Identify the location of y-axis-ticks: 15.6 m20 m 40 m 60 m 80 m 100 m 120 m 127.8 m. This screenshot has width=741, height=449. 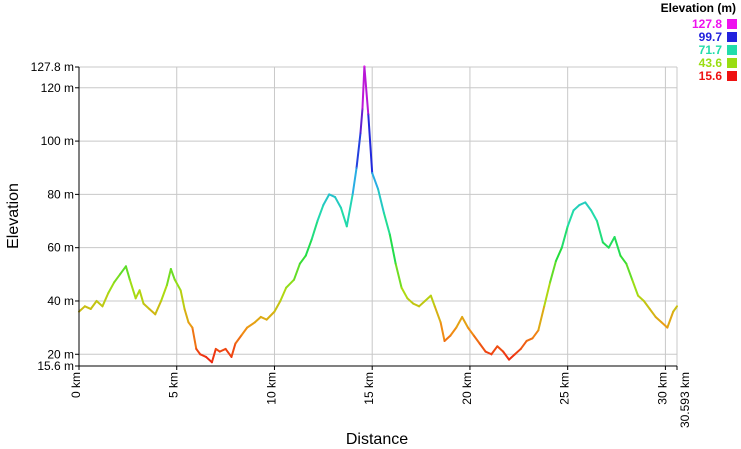
(55, 216).